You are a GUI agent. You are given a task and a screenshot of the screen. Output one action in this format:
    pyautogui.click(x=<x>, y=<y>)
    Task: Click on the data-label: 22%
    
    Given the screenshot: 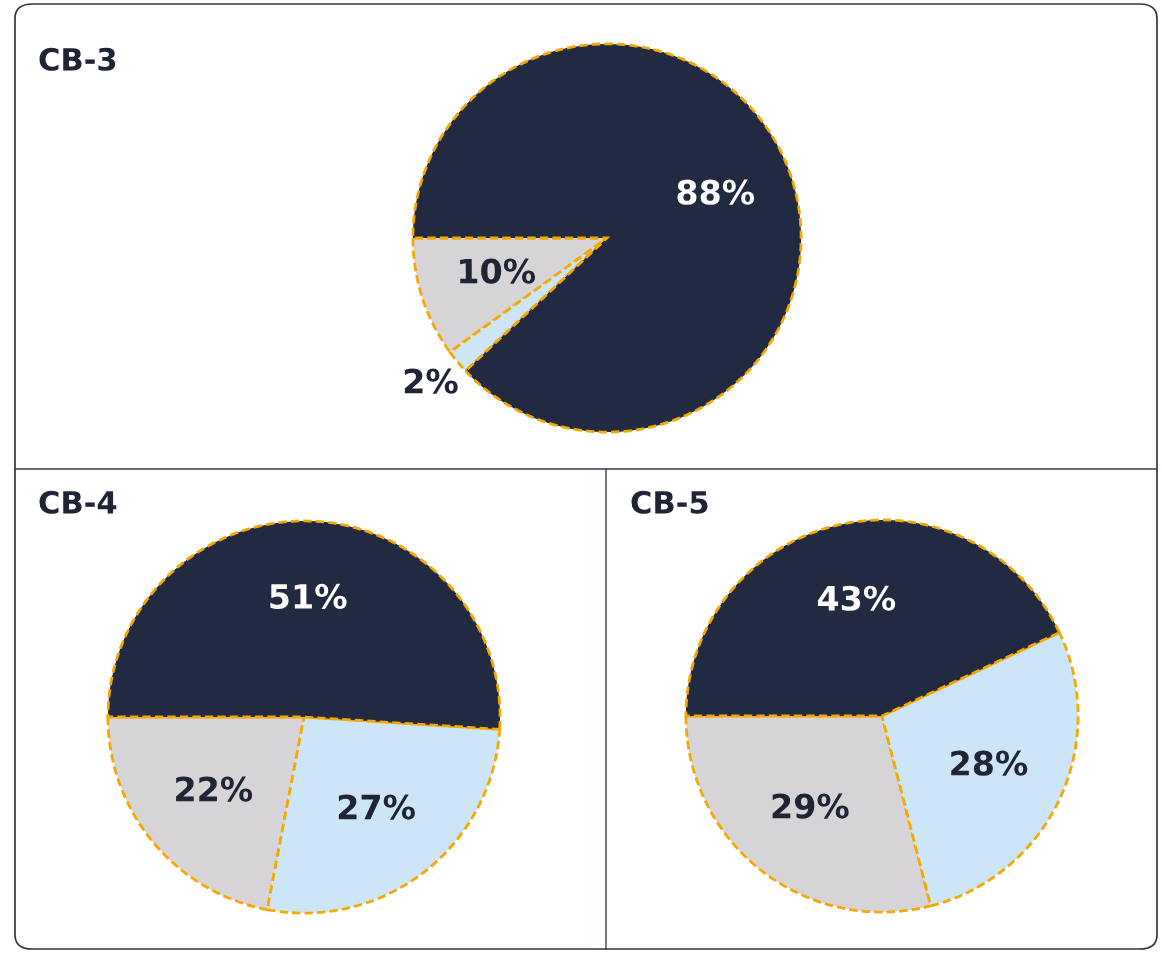 What is the action you would take?
    pyautogui.click(x=214, y=789)
    